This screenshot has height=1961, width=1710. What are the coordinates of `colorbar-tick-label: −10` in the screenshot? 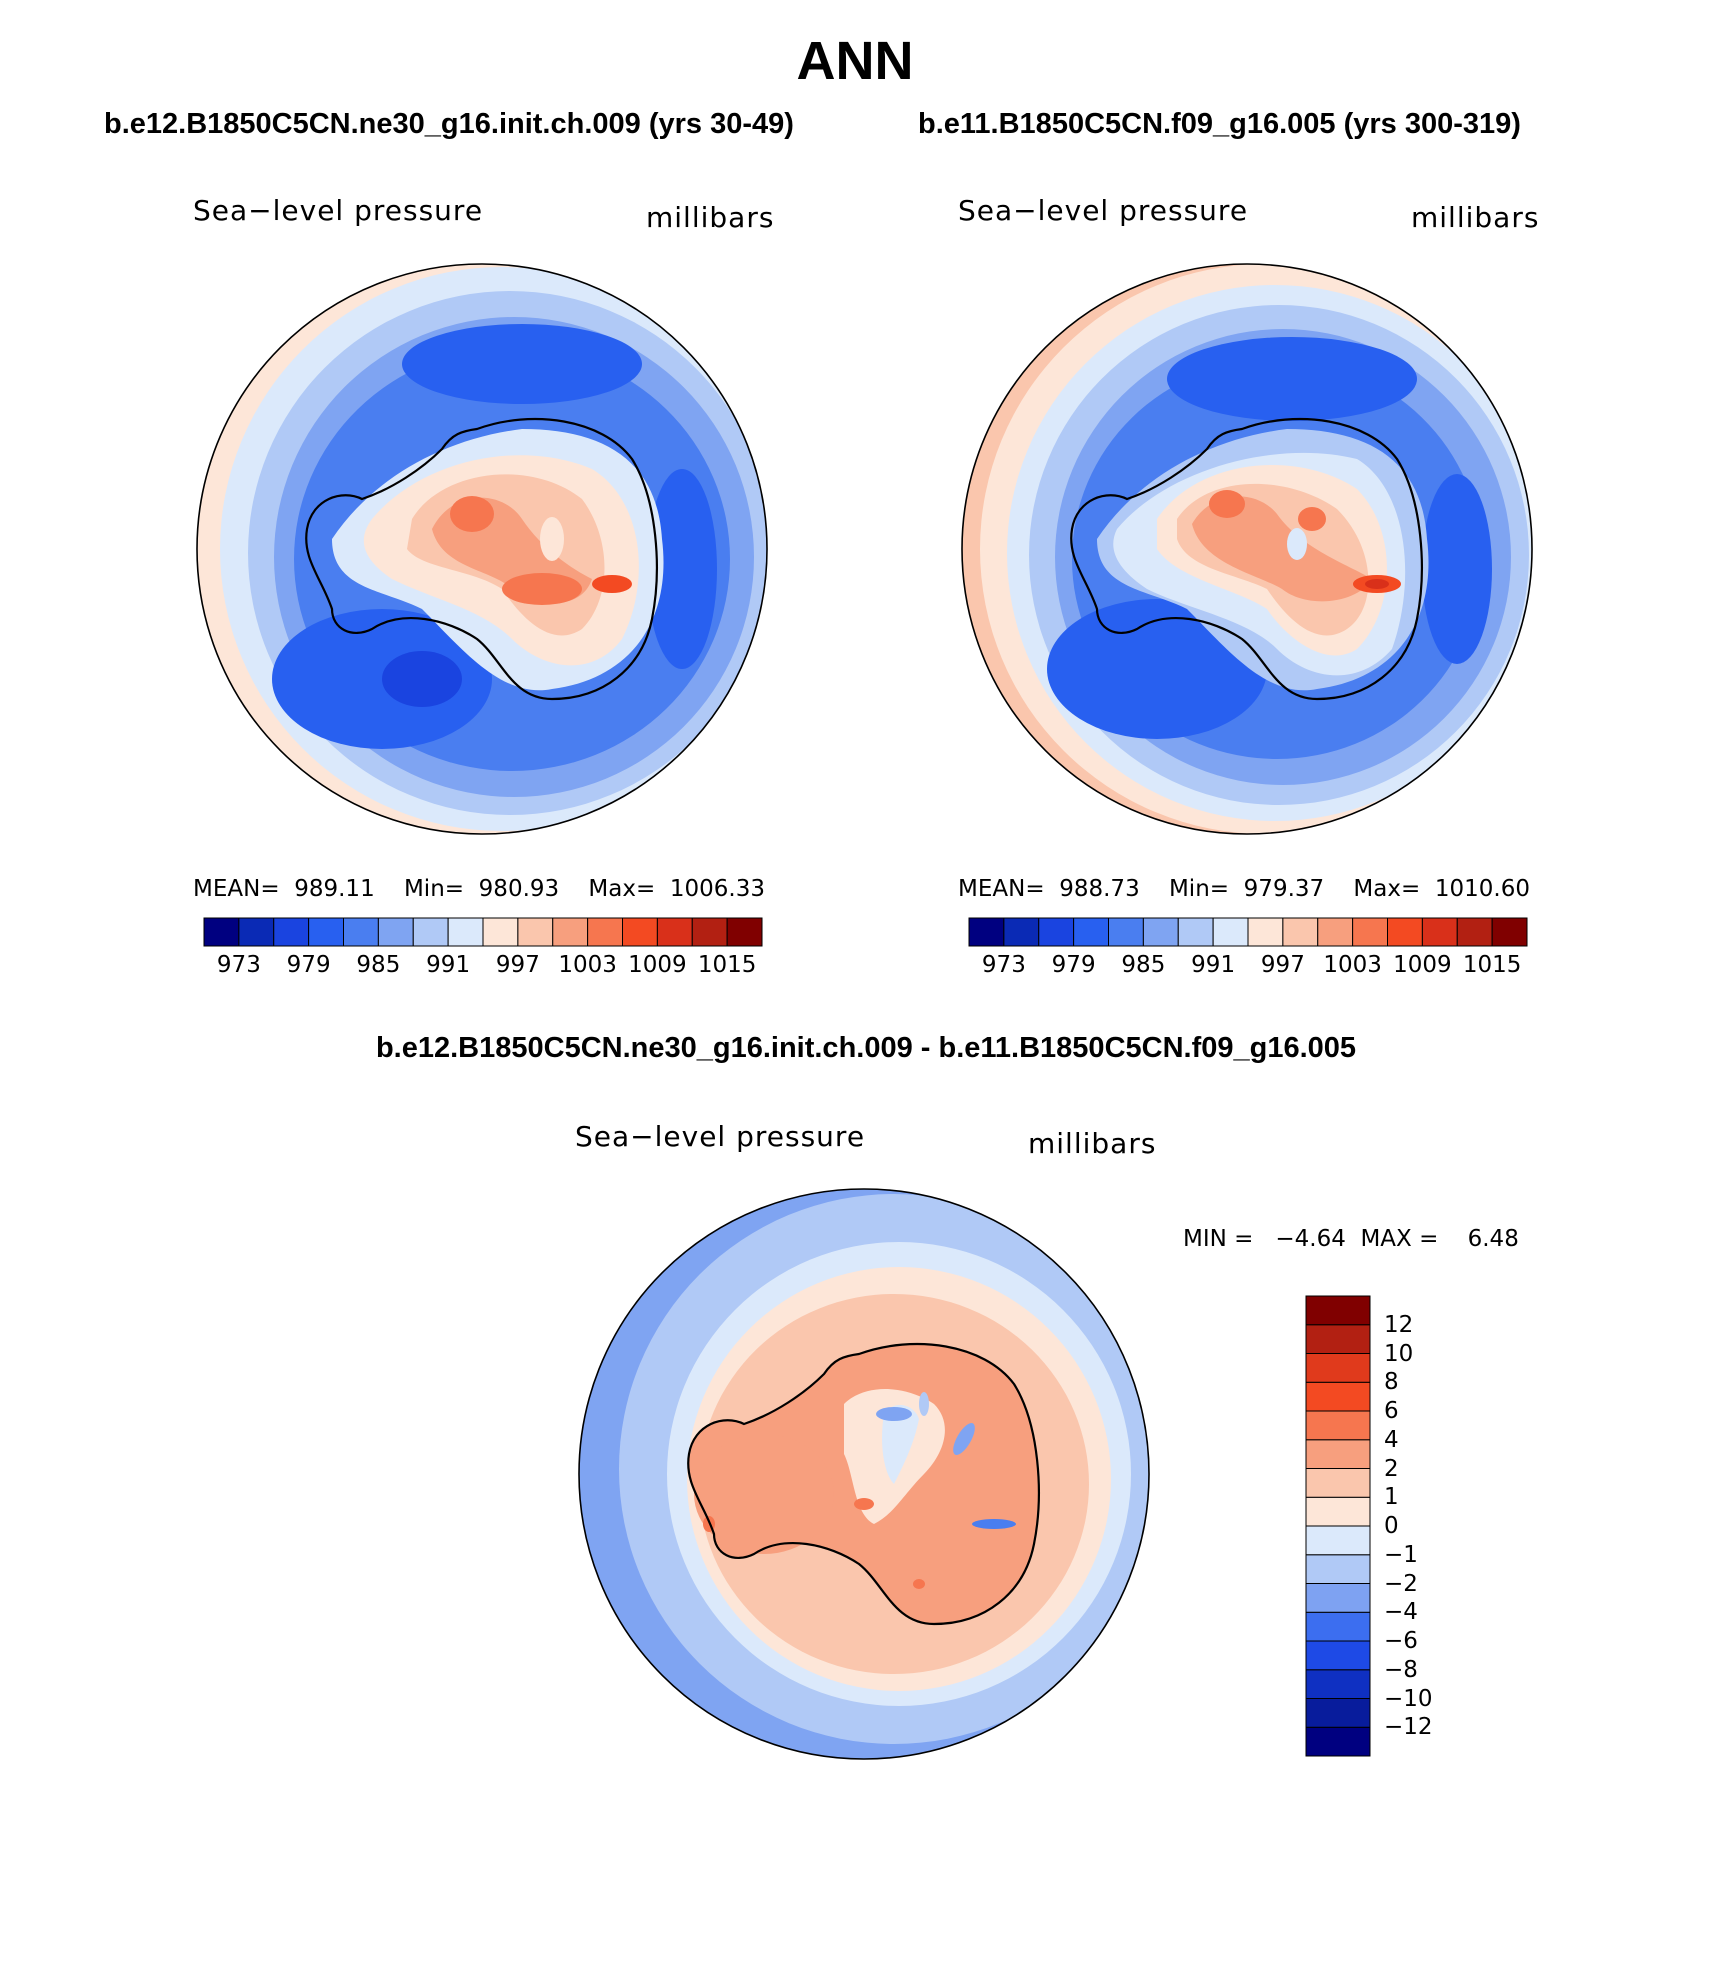 It's located at (1408, 1698).